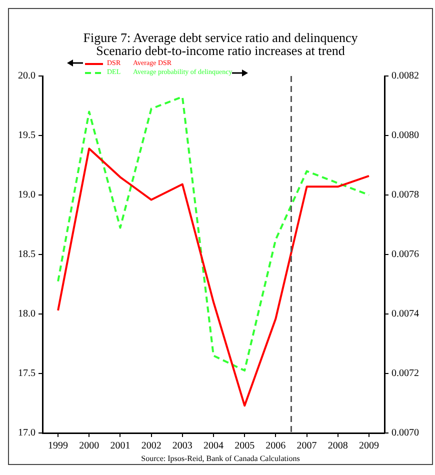 This screenshot has width=435, height=475. I want to click on x-tick-label: 1999, so click(58, 446).